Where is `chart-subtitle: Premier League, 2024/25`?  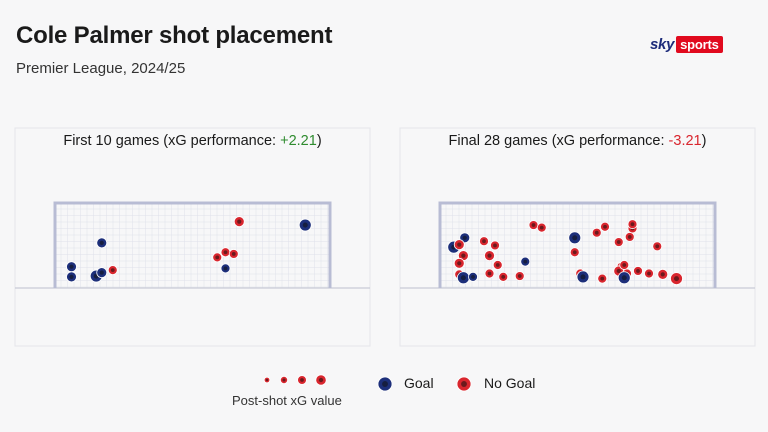 chart-subtitle: Premier League, 2024/25 is located at coordinates (101, 68).